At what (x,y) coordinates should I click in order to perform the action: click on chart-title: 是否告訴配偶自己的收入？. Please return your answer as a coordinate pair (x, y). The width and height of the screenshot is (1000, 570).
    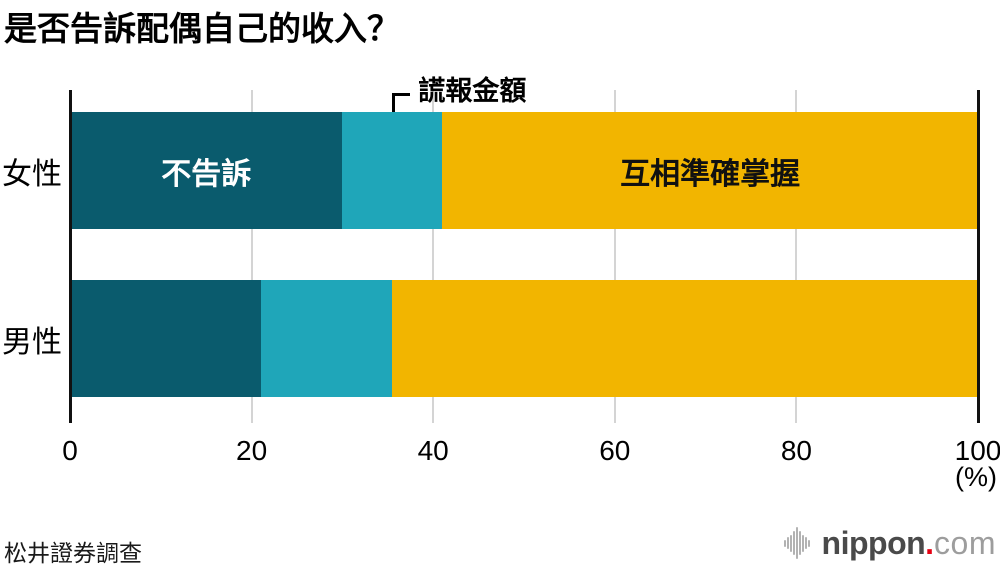
    Looking at the image, I should click on (202, 28).